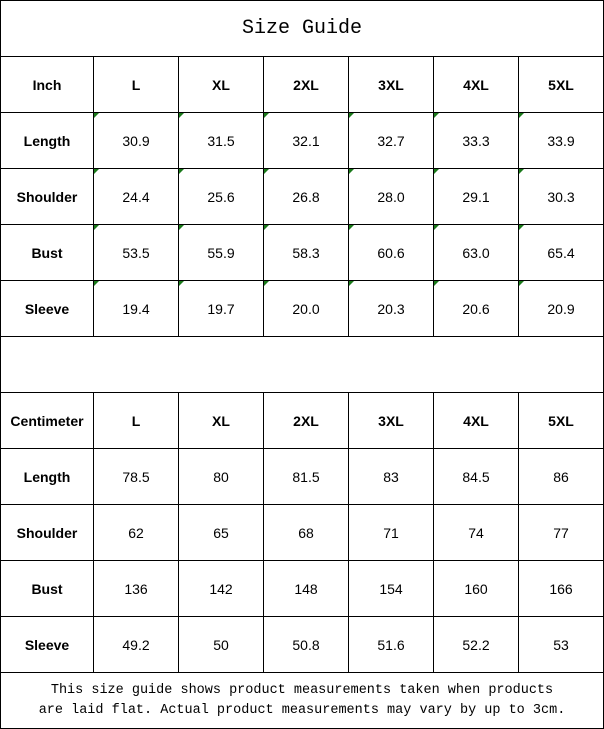 The height and width of the screenshot is (729, 604). What do you see at coordinates (47, 84) in the screenshot?
I see `header-cell: Inch` at bounding box center [47, 84].